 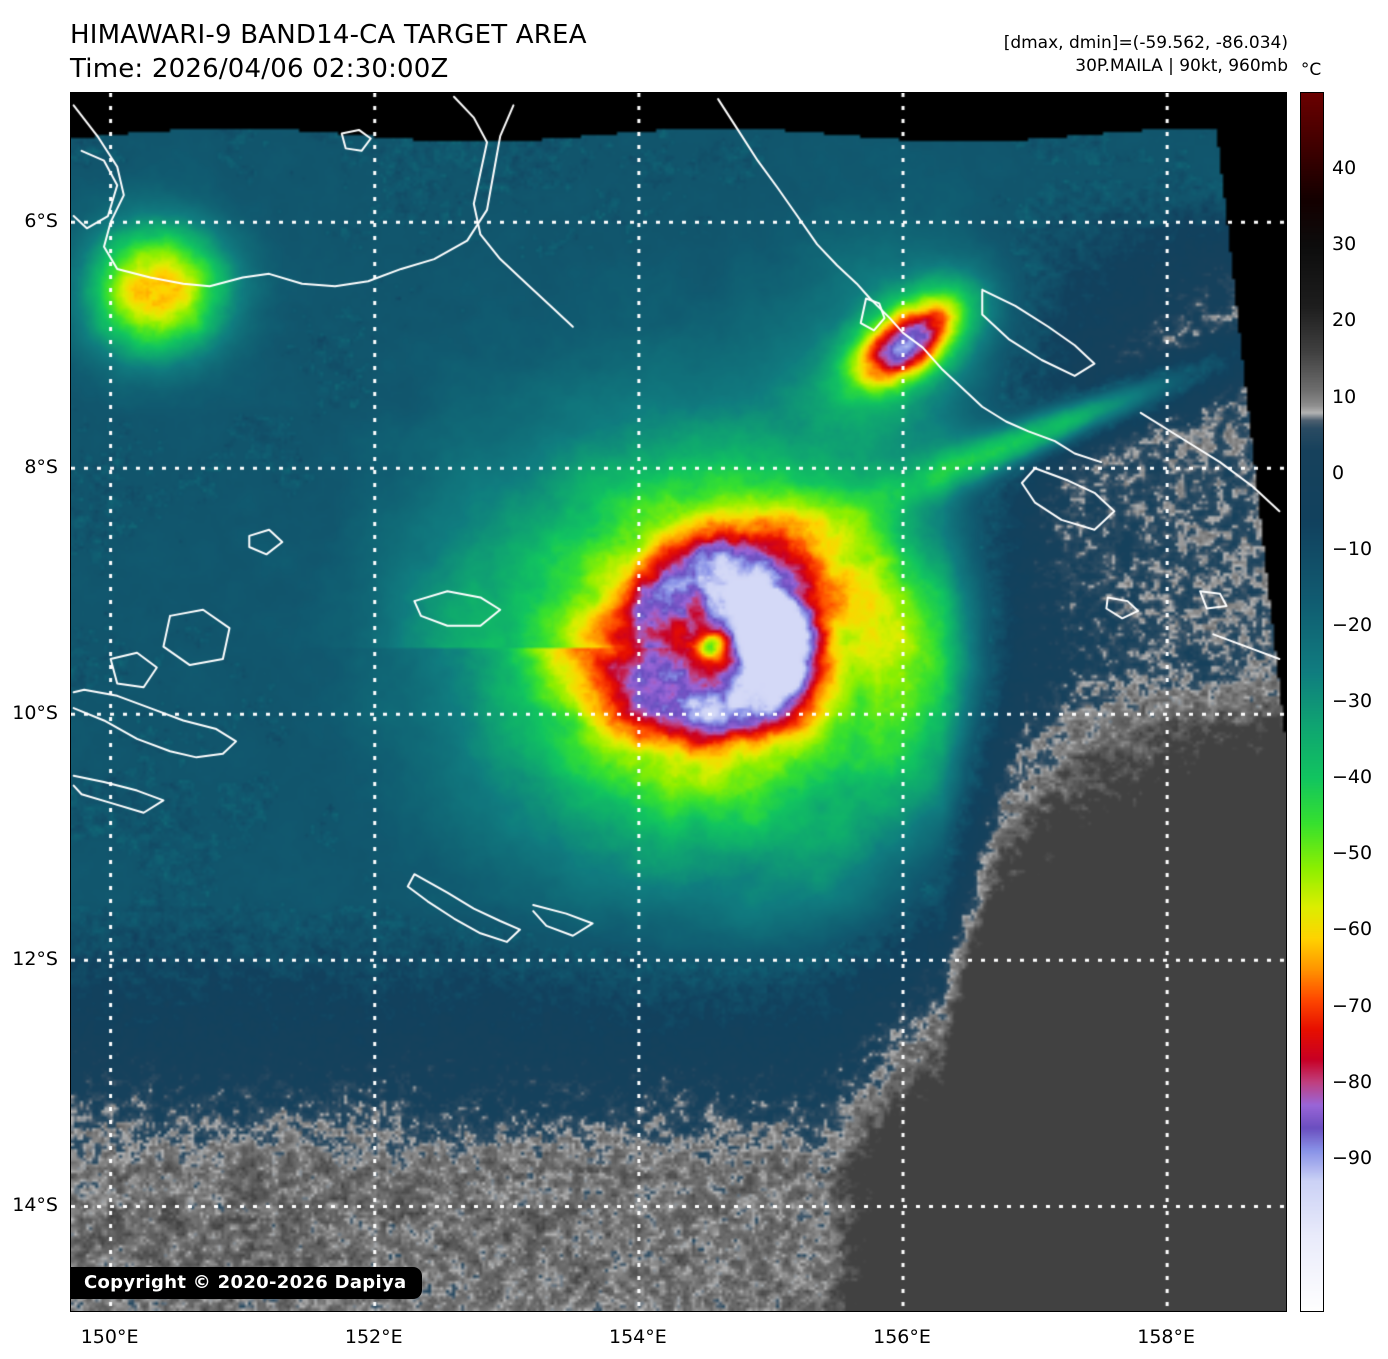 I want to click on y-tick-6: 6°S, so click(x=41, y=221).